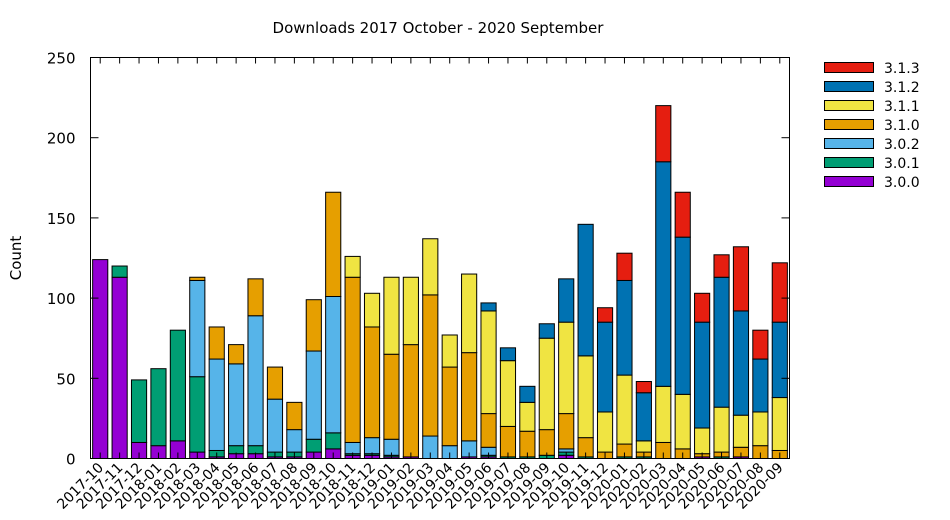 Image resolution: width=950 pixels, height=520 pixels. I want to click on y-tick-label: 0, so click(71, 460).